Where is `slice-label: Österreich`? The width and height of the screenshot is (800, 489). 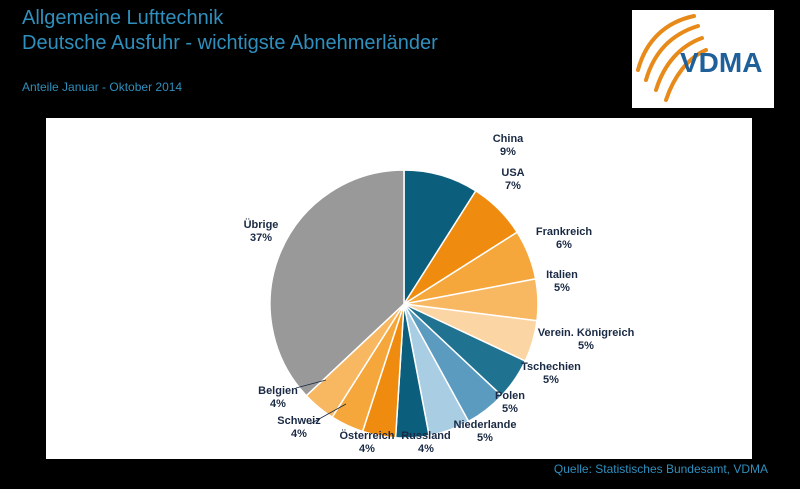
slice-label: Österreich is located at coordinates (366, 435).